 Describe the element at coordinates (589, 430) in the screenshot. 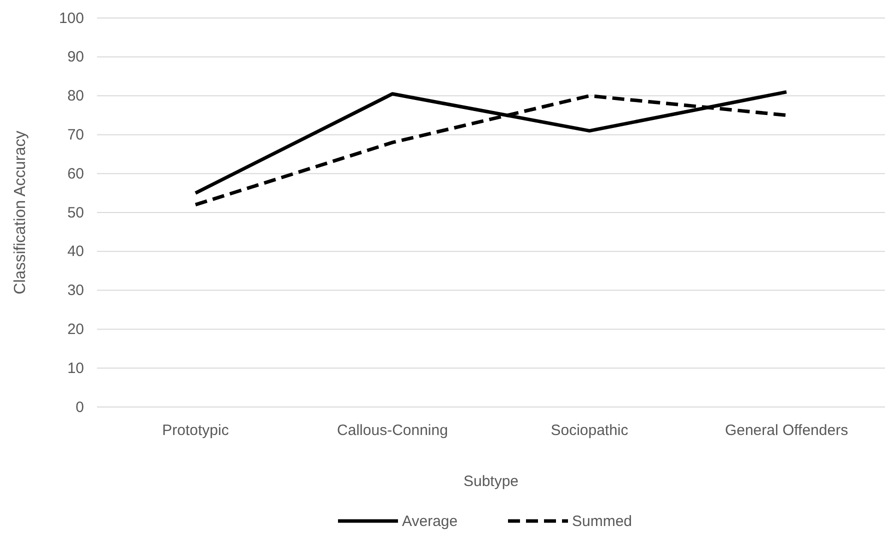

I see `x-tick-label: Sociopathic` at that location.